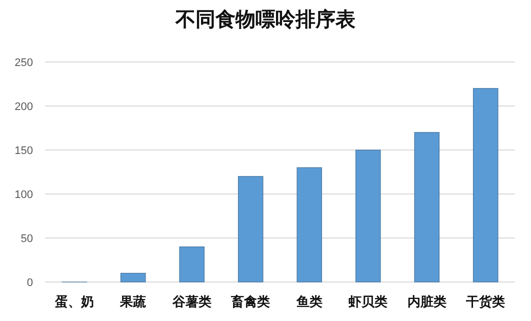  What do you see at coordinates (368, 302) in the screenshot?
I see `x-tick-label: 虾贝类` at bounding box center [368, 302].